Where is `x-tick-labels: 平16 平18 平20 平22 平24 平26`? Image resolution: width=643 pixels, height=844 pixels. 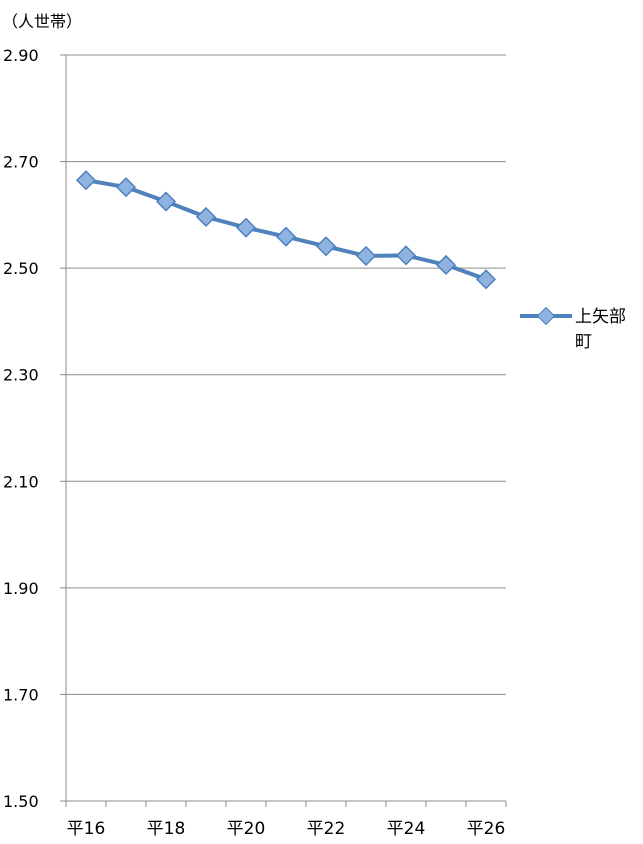 x-tick-labels: 平16 平18 平20 平22 平24 平26 is located at coordinates (286, 829).